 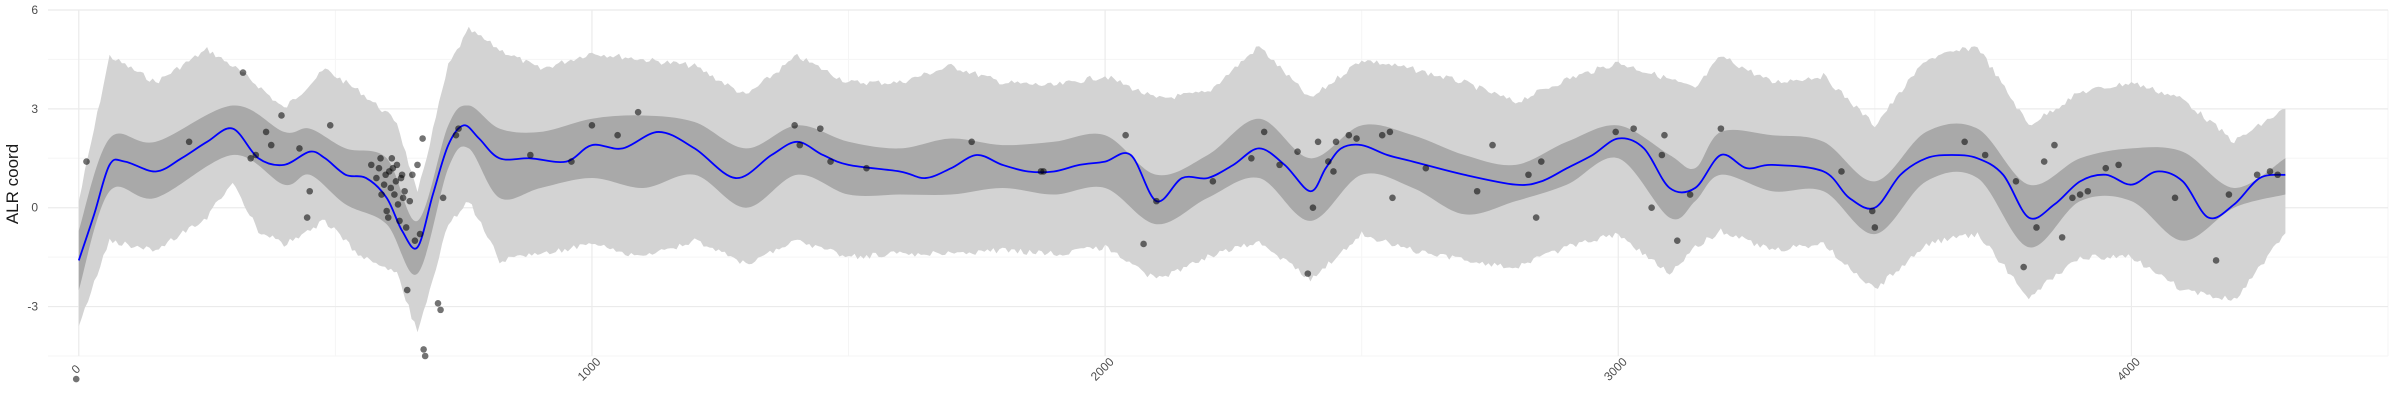 I want to click on y-tick-label: 3, so click(x=34, y=109).